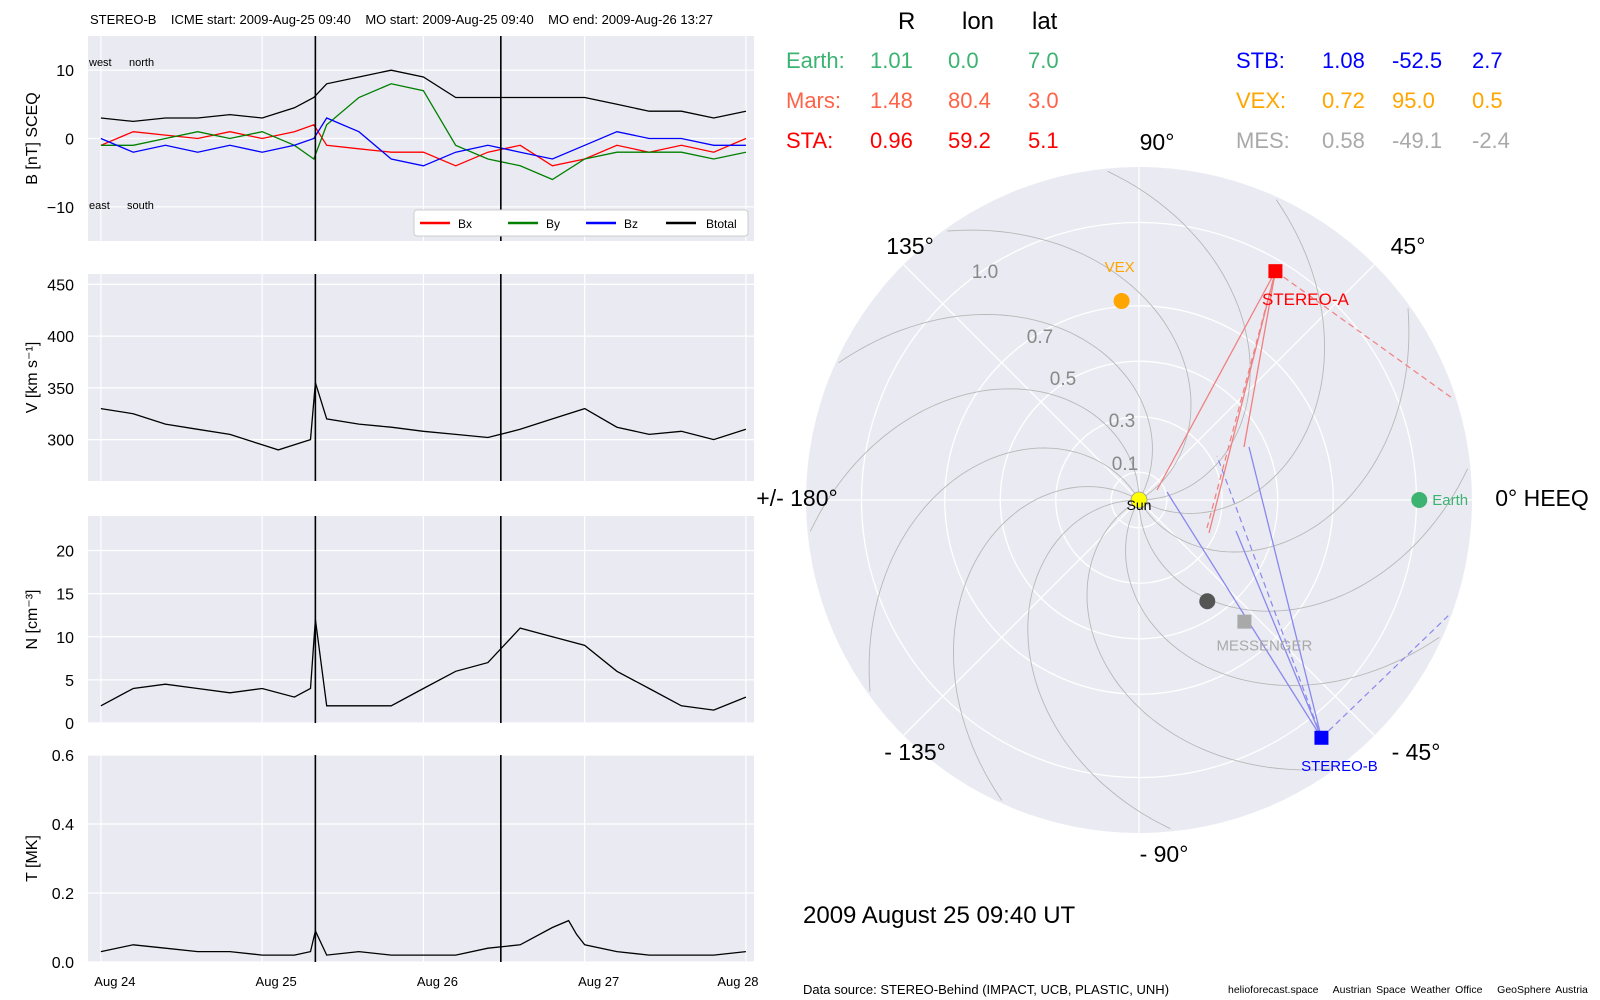  Describe the element at coordinates (1261, 100) in the screenshot. I see `position-name: VEX:` at that location.